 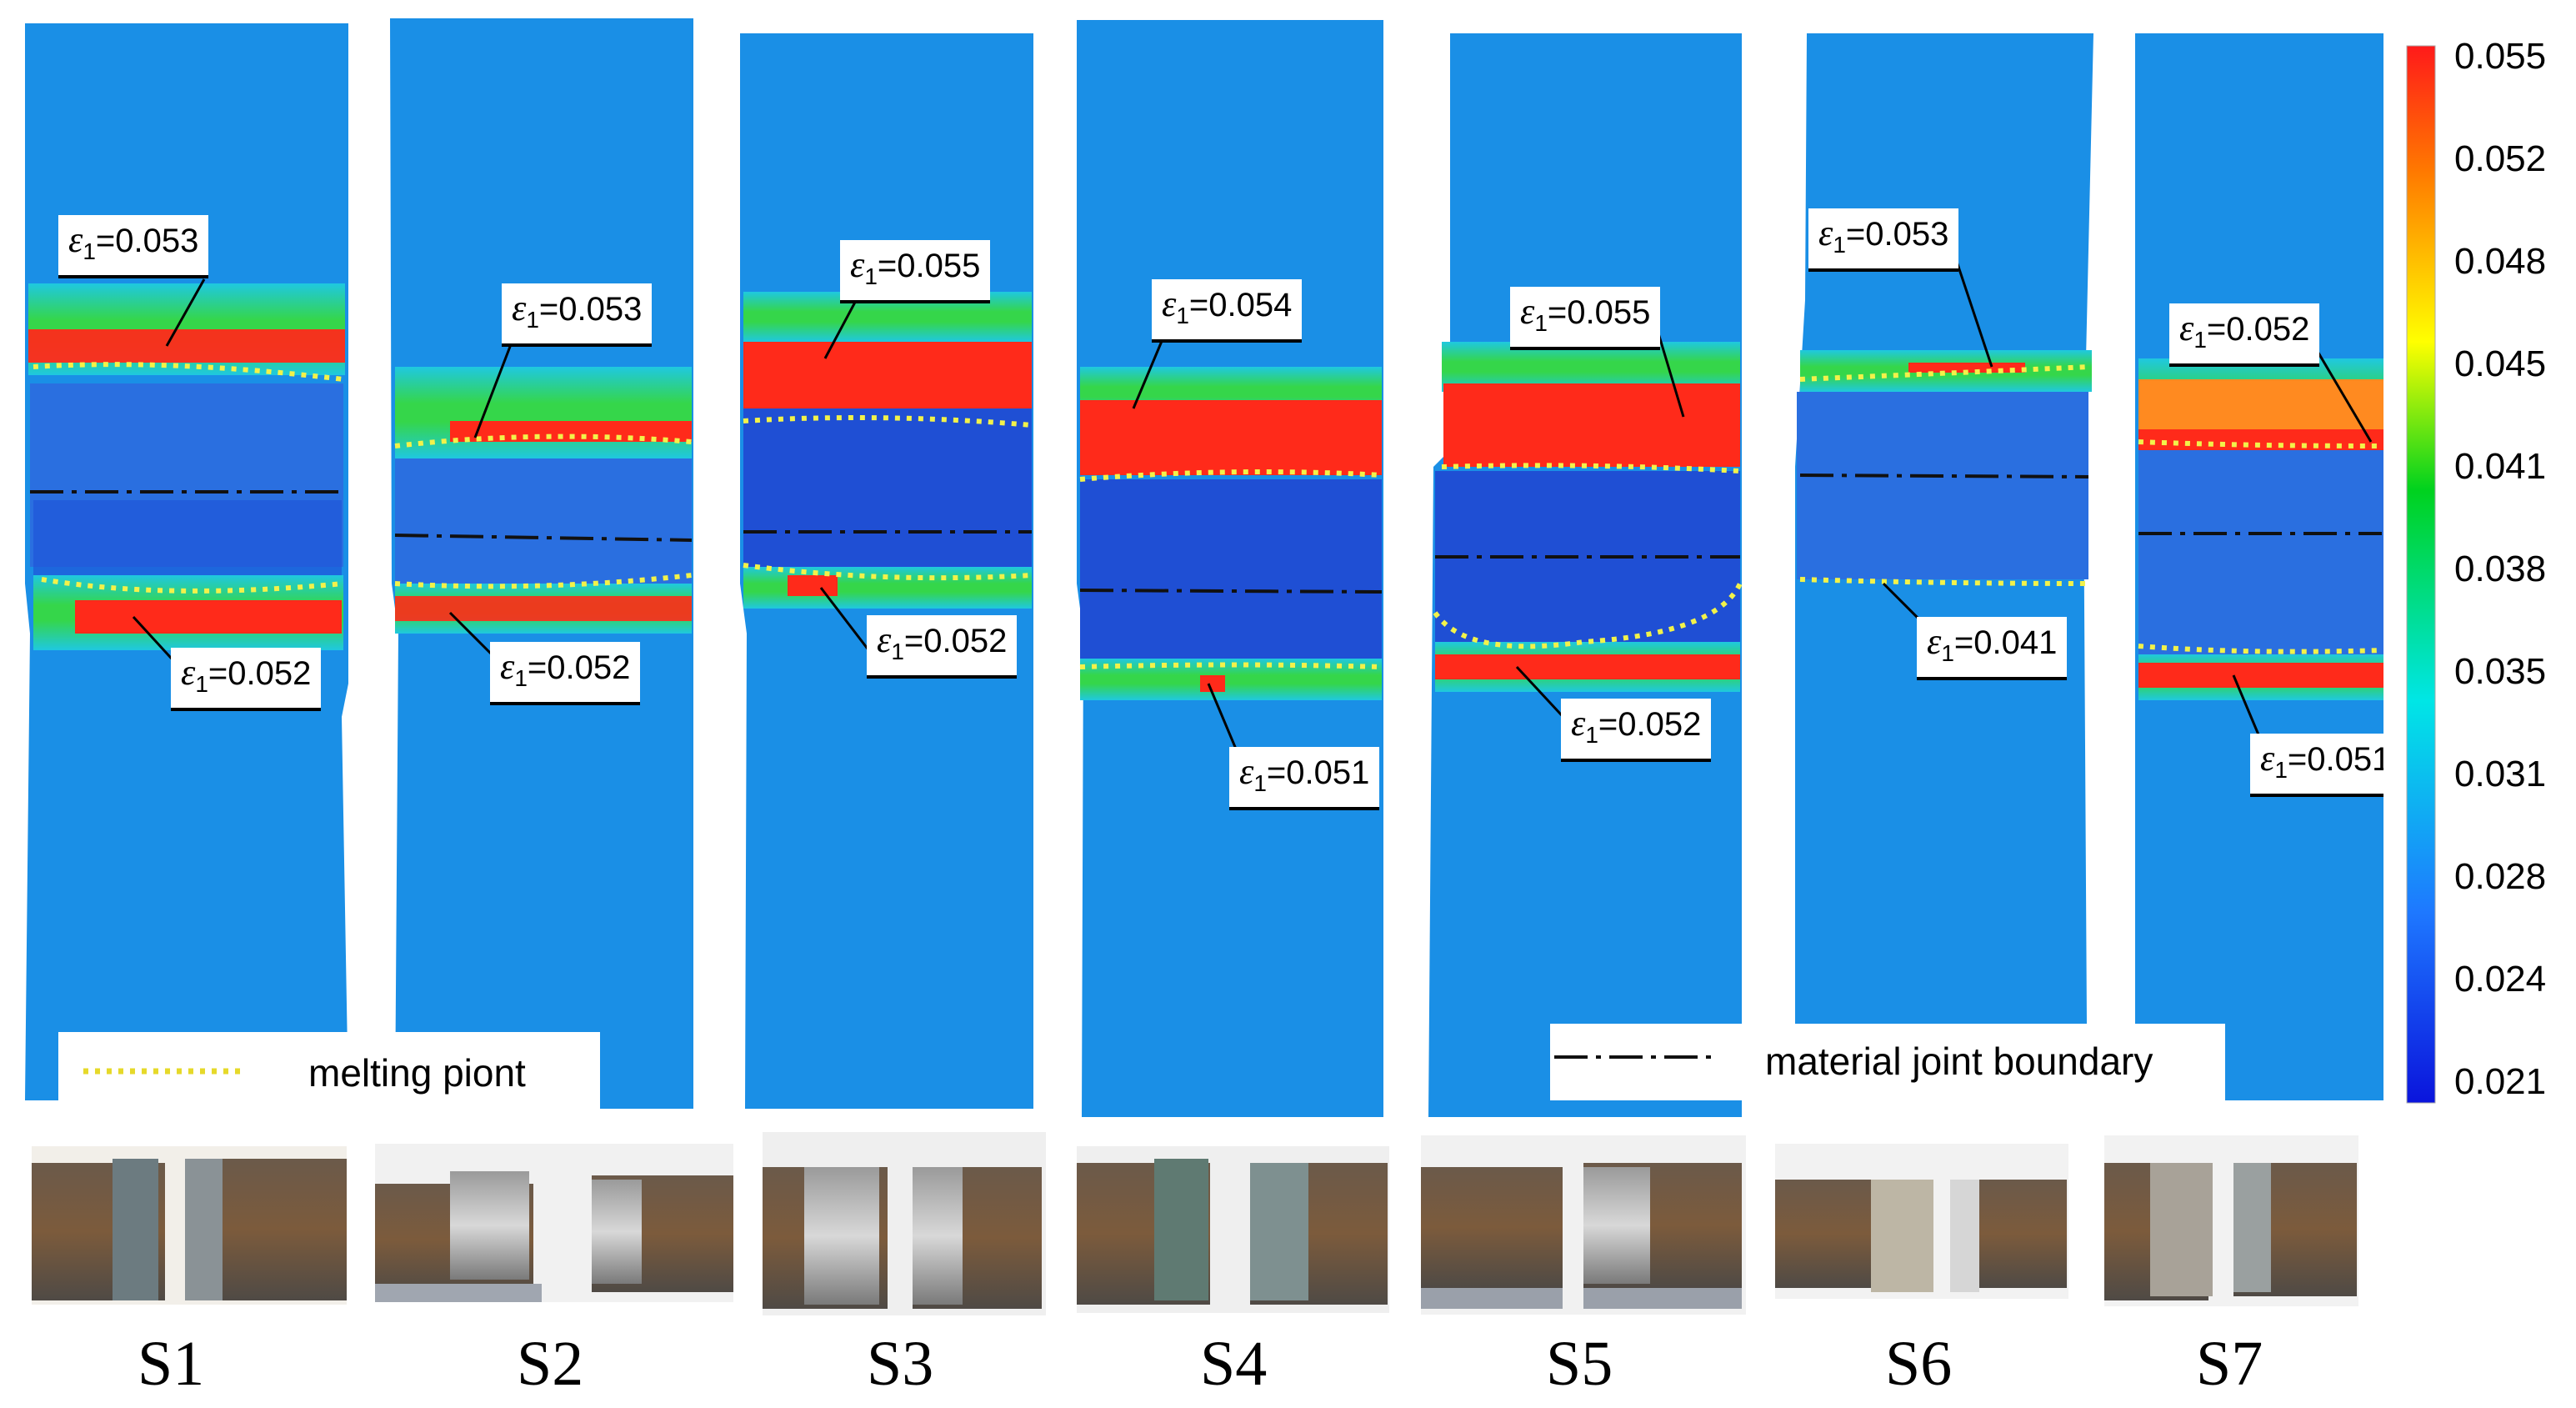 What do you see at coordinates (541, 563) in the screenshot?
I see `specimen-s2-strain-map` at bounding box center [541, 563].